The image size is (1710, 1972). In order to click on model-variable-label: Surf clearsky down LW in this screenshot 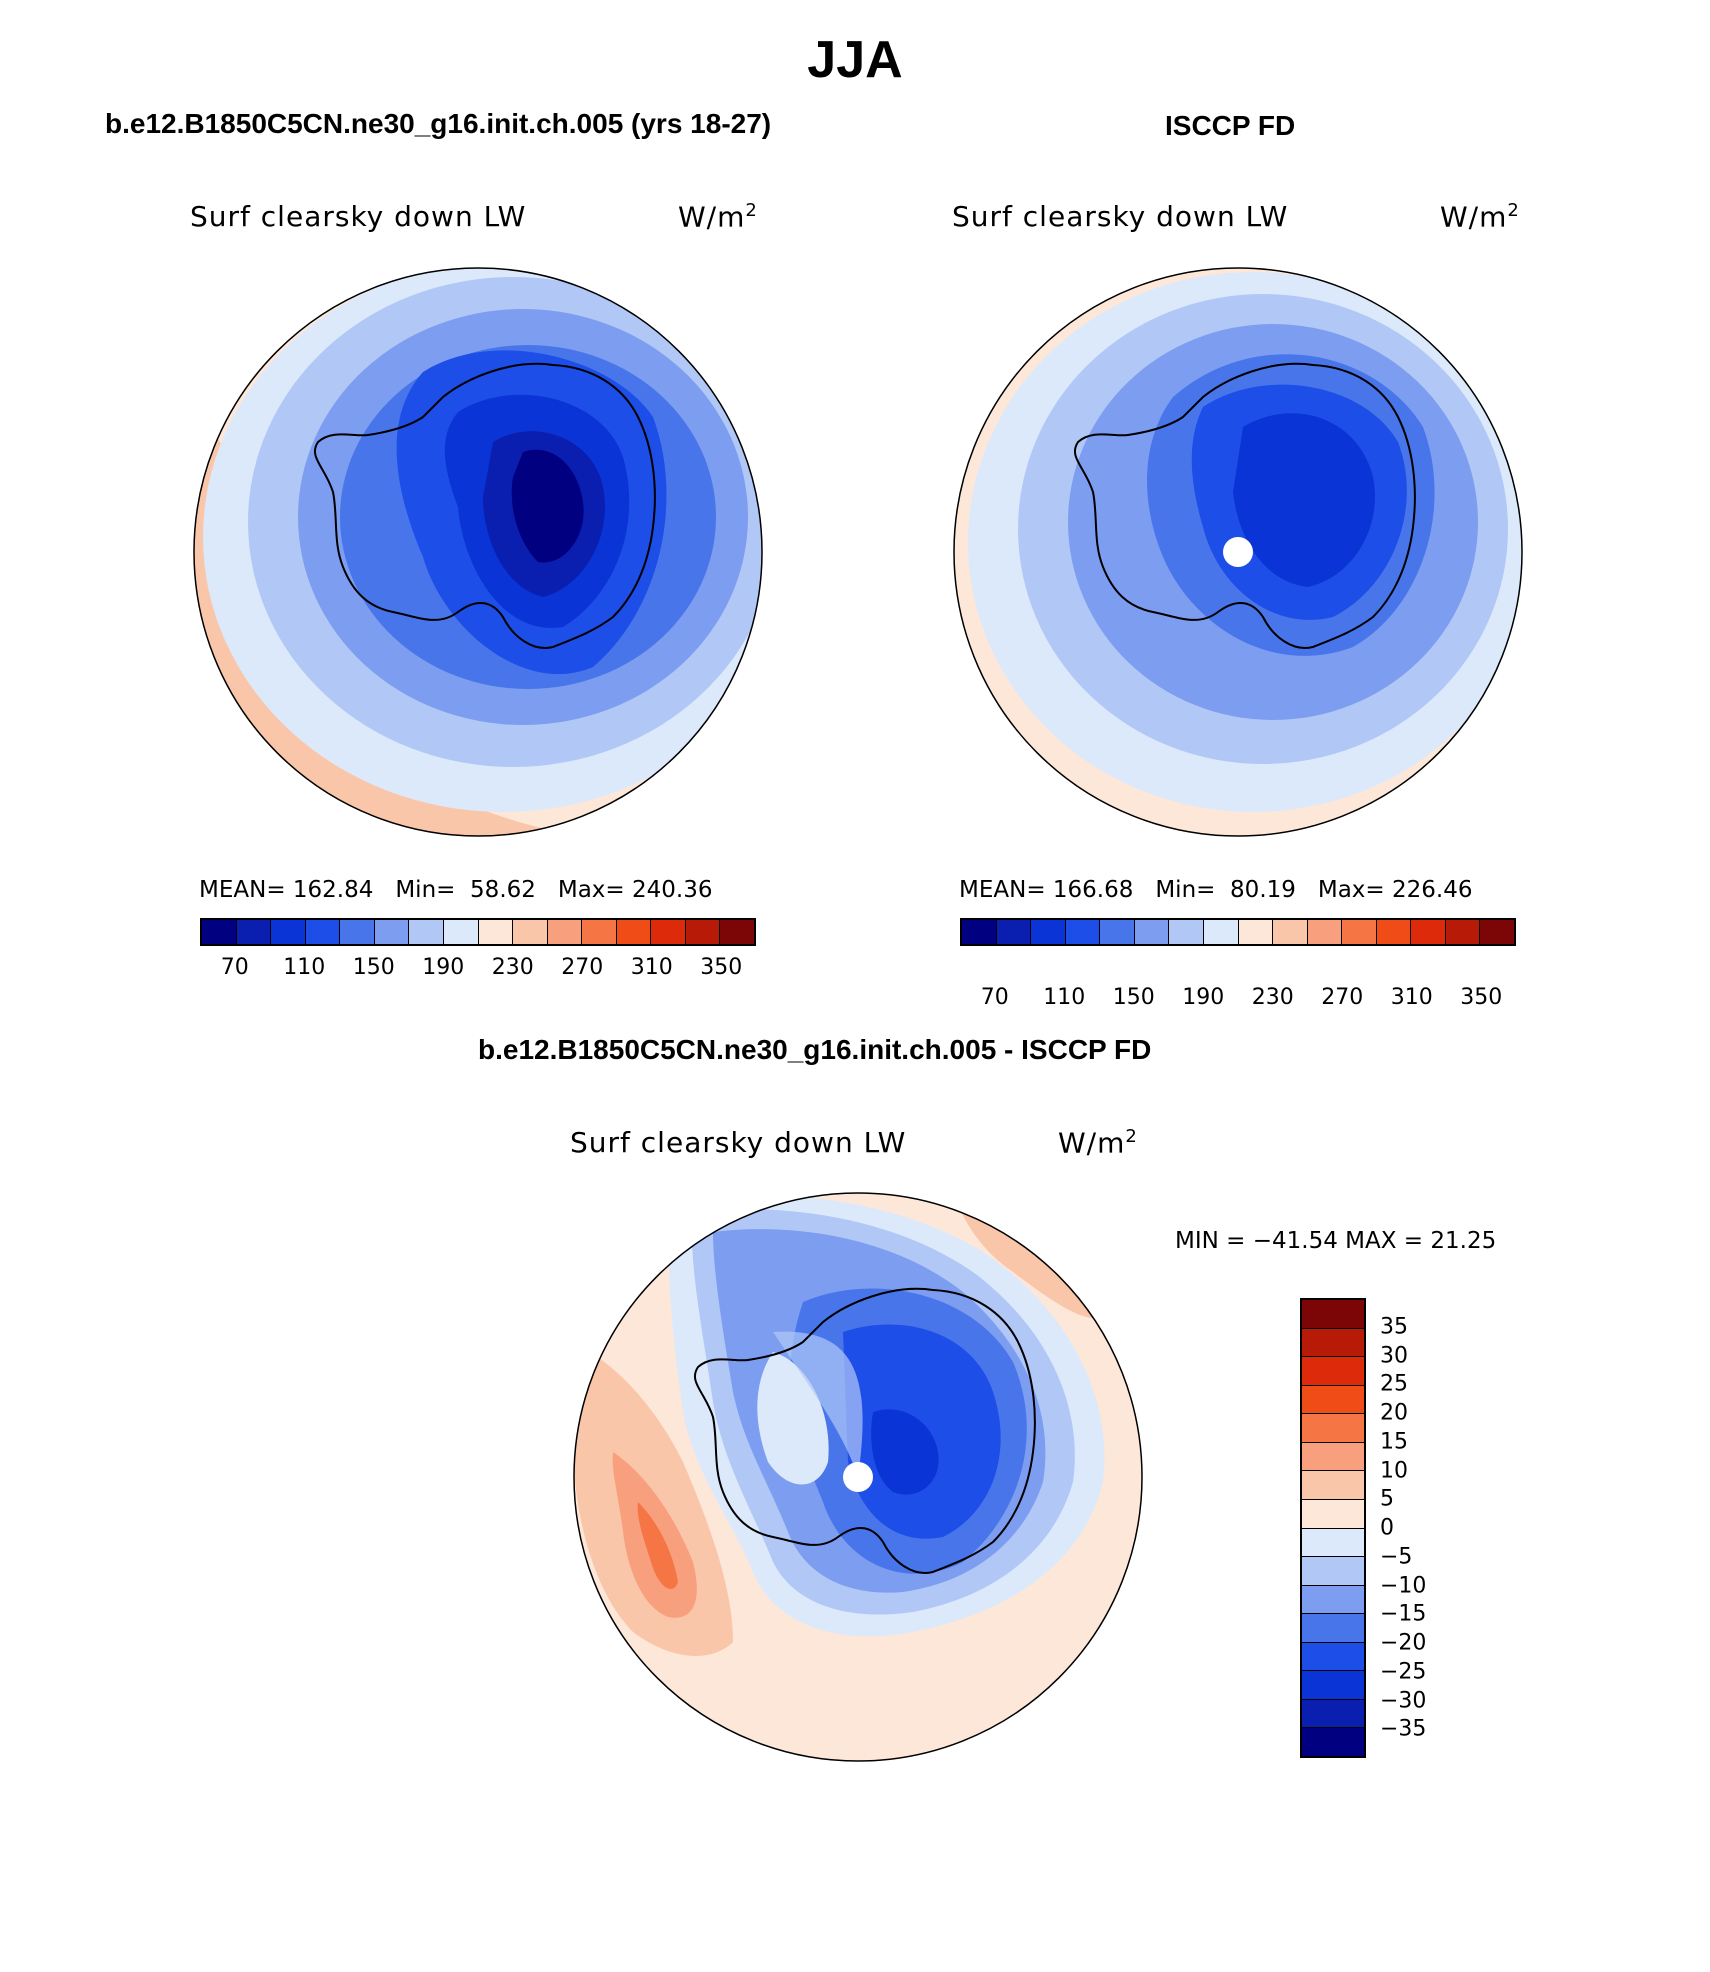, I will do `click(358, 216)`.